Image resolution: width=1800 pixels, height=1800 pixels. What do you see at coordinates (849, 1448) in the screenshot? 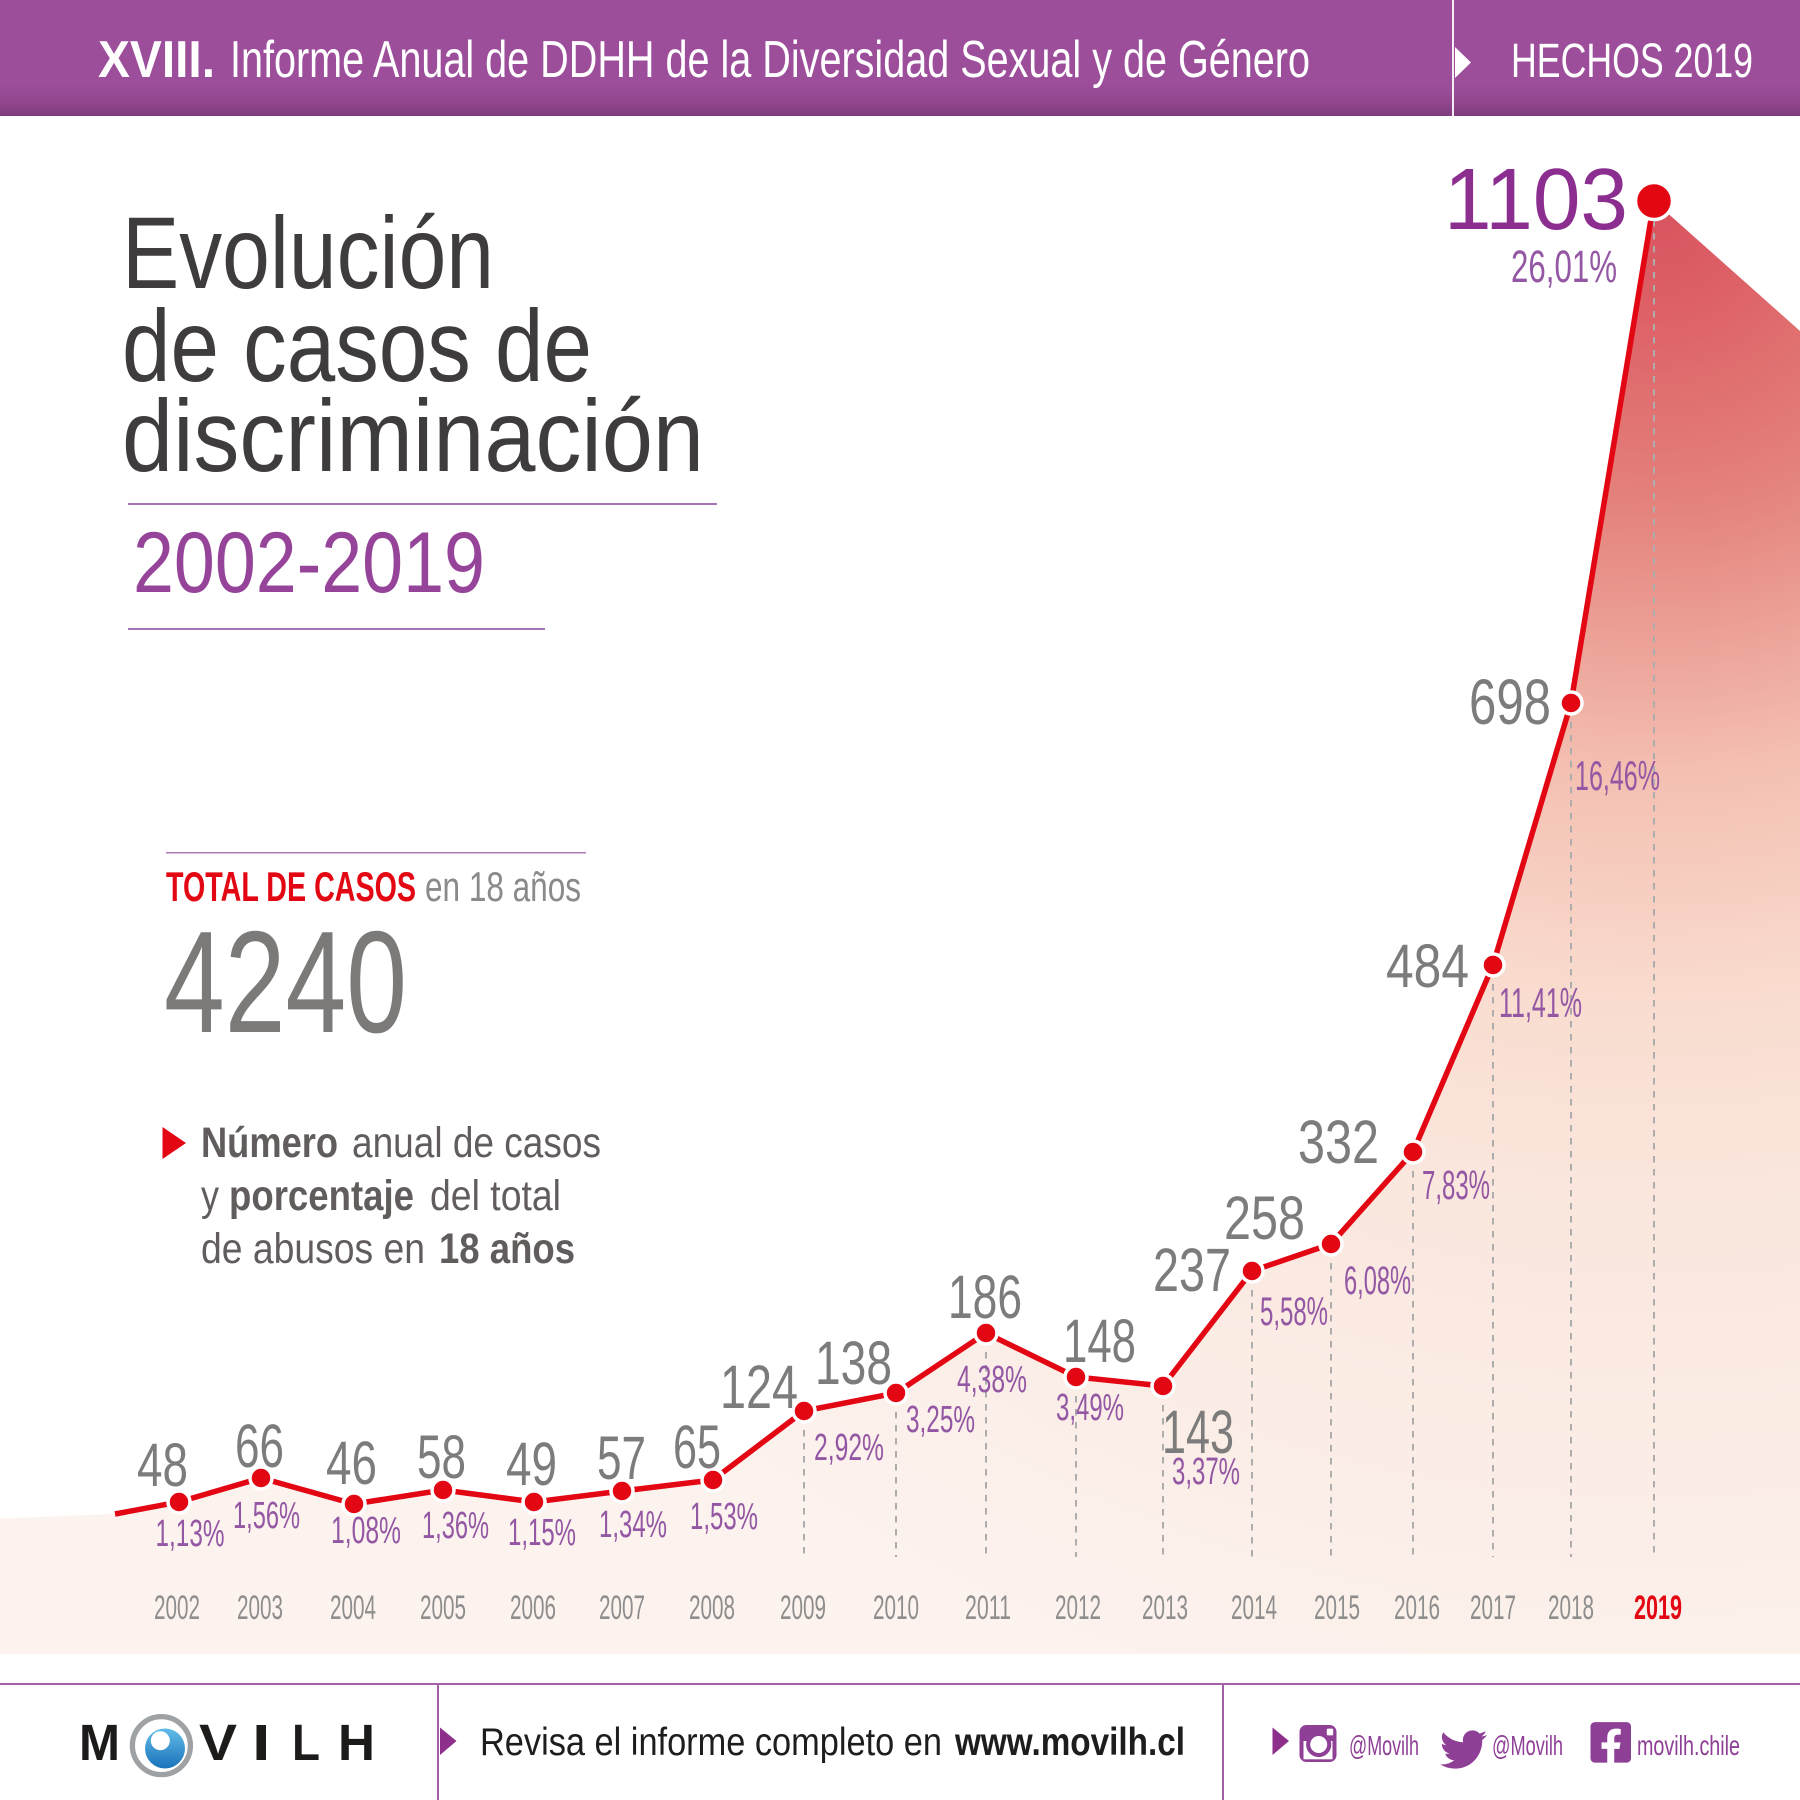
I see `svg-text: 2,92%` at bounding box center [849, 1448].